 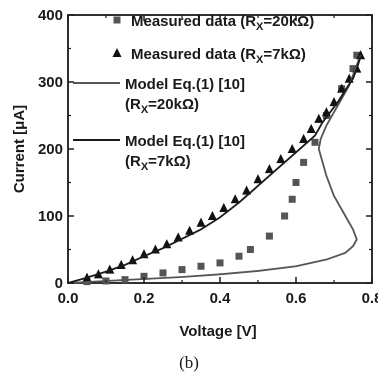 I want to click on figure-caption: (b), so click(x=189, y=362).